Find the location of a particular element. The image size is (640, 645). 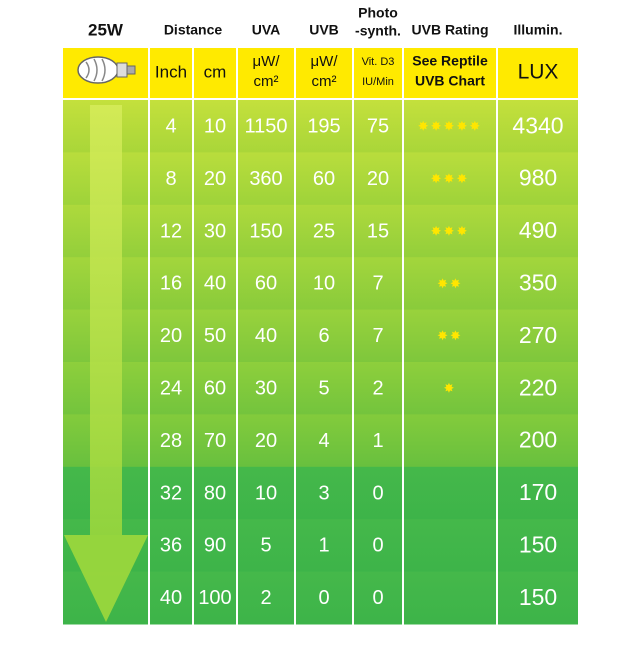

column-unit: Inch is located at coordinates (171, 71).